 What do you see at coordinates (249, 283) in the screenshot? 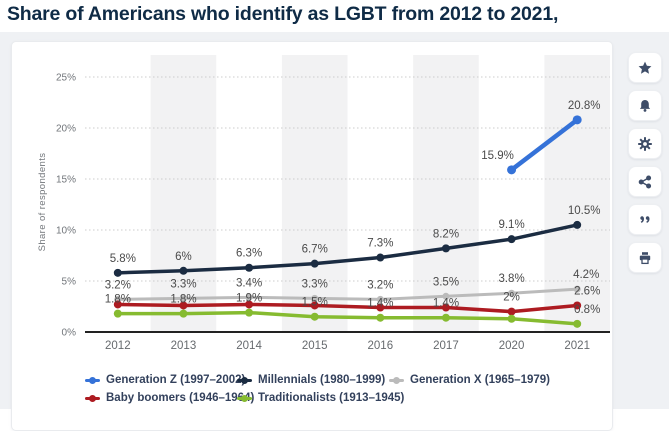
I see `data-label: 3.4%` at bounding box center [249, 283].